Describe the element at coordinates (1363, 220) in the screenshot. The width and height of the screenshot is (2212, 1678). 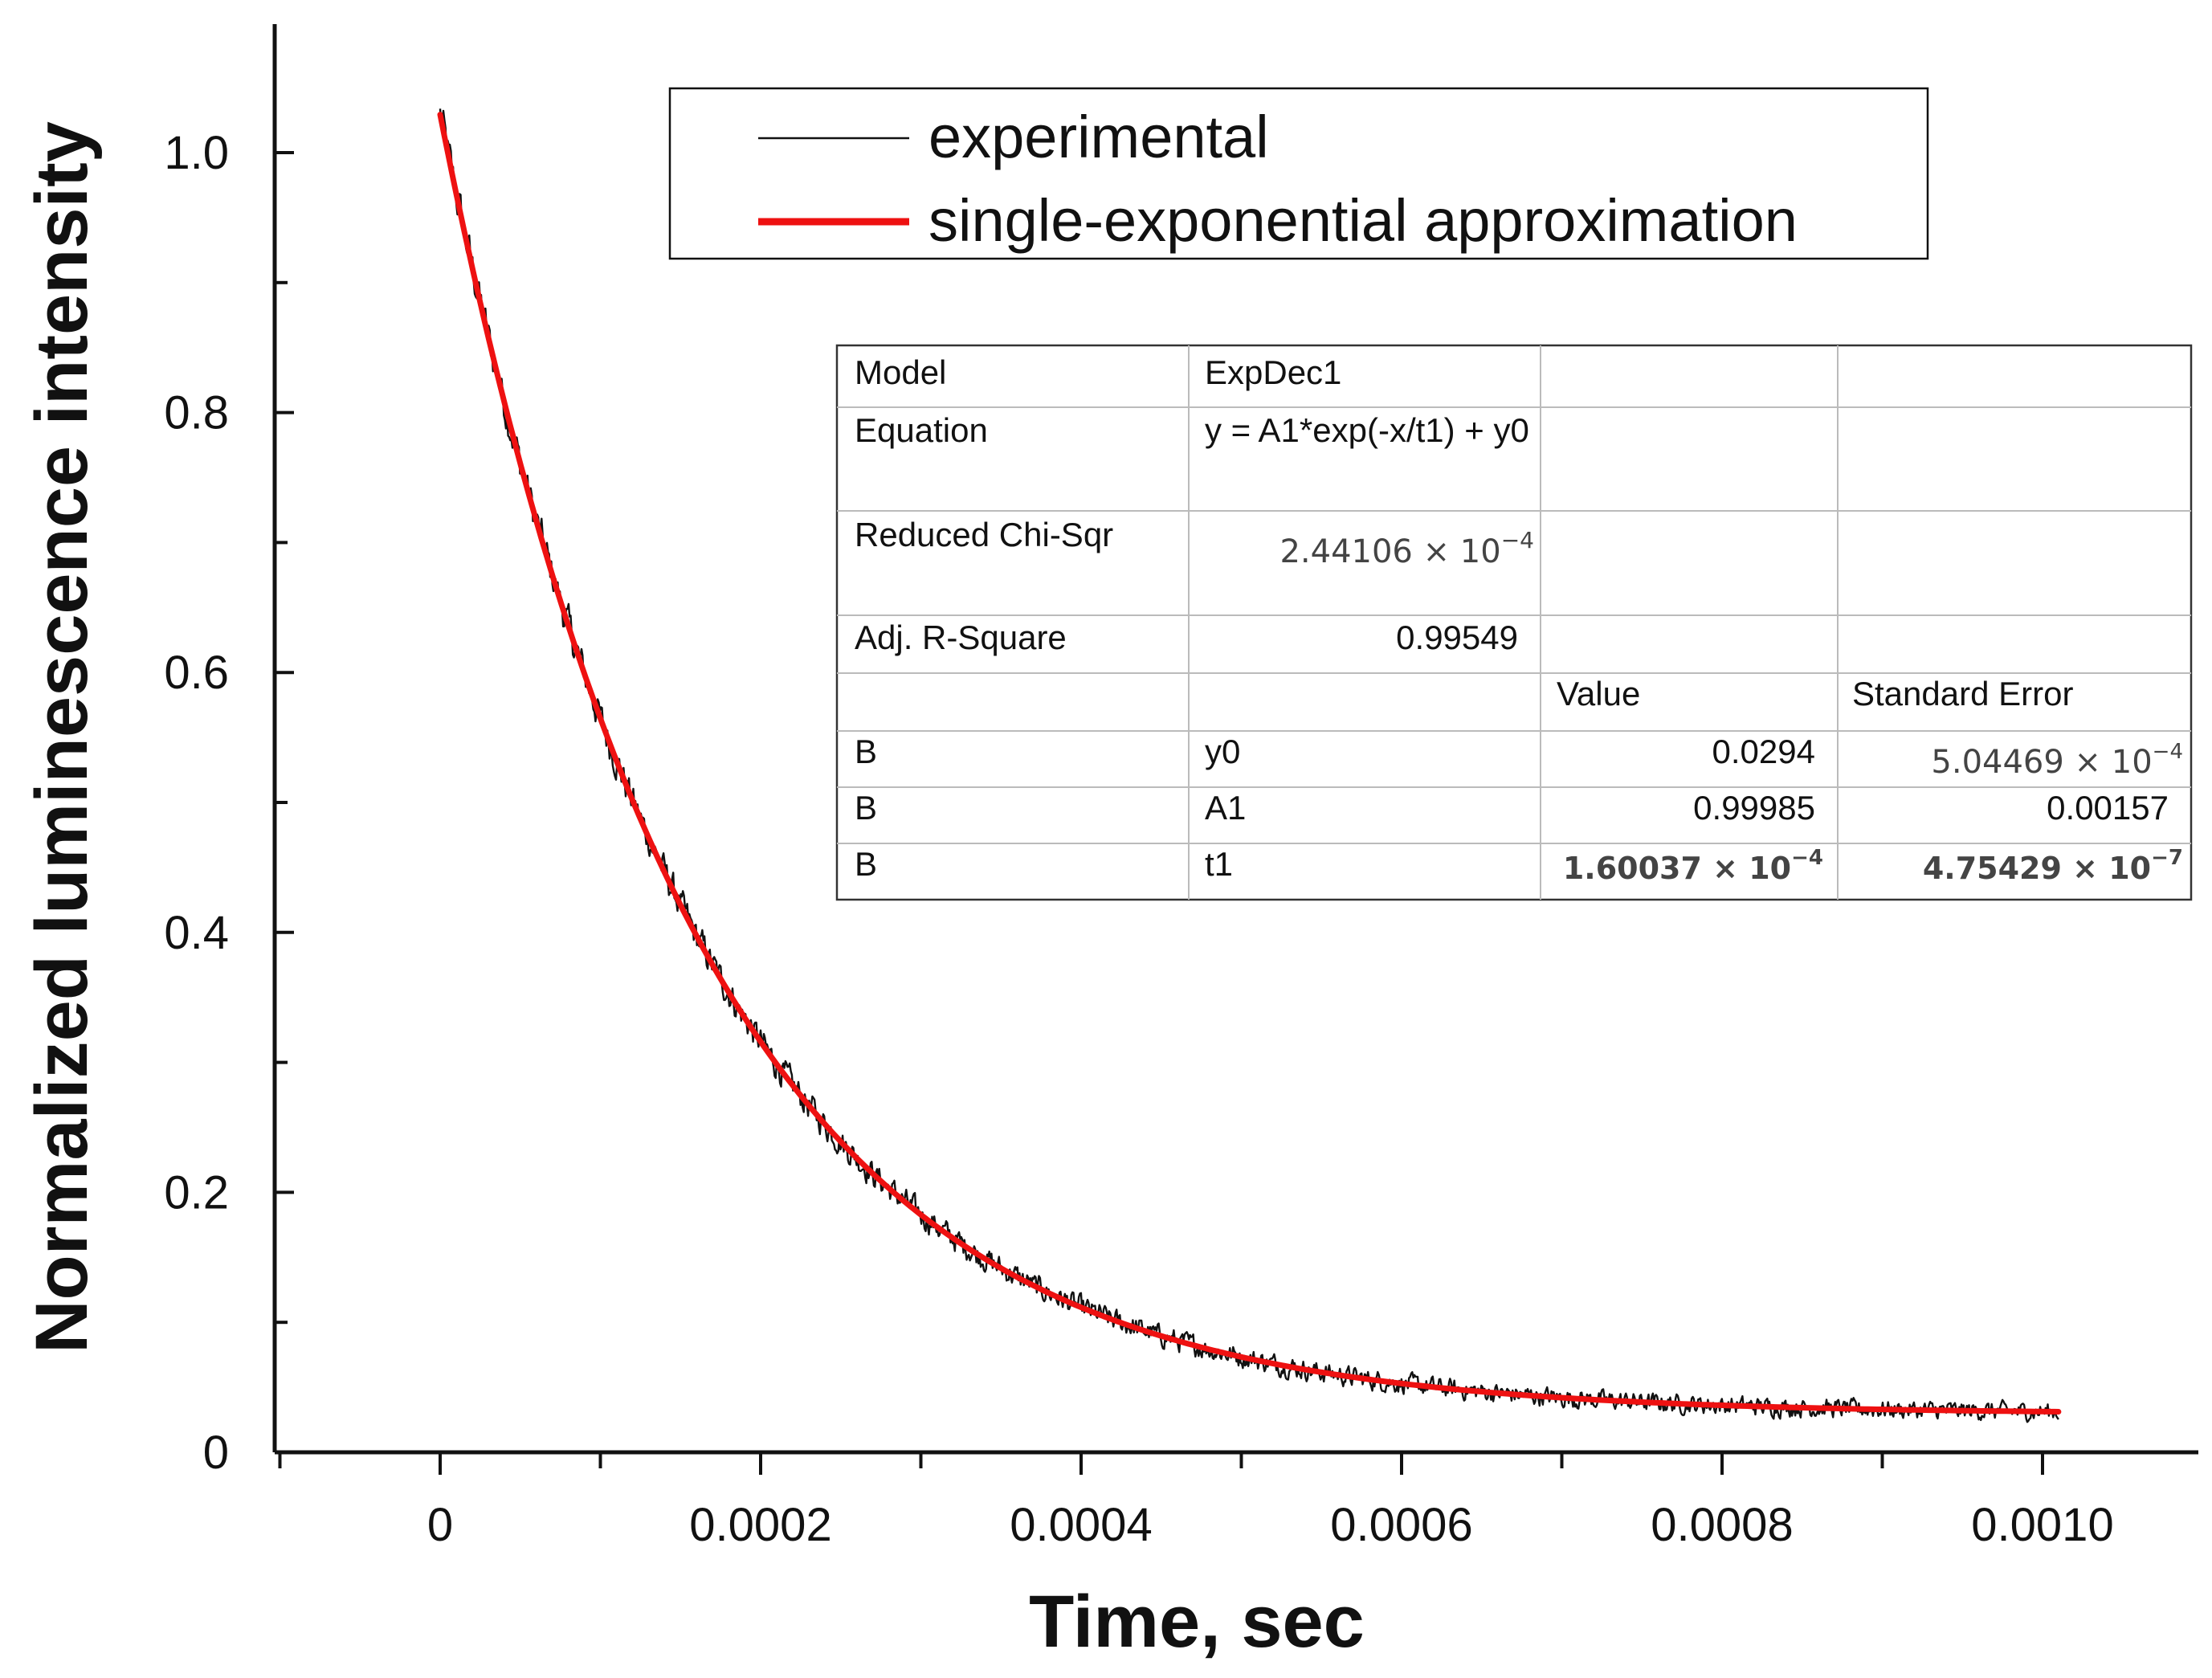
I see `legend-label-fit: single-exponential approximation` at that location.